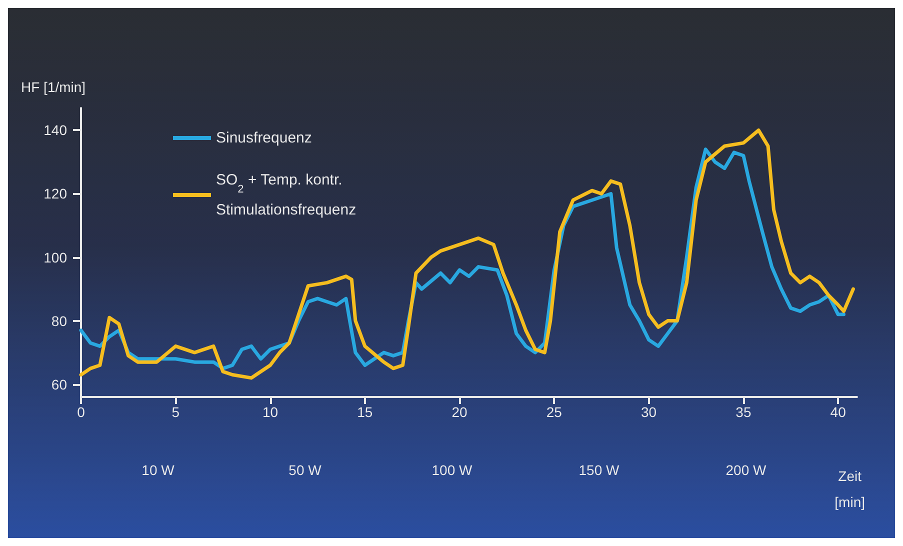  What do you see at coordinates (838, 412) in the screenshot?
I see `x-tick-label: 40` at bounding box center [838, 412].